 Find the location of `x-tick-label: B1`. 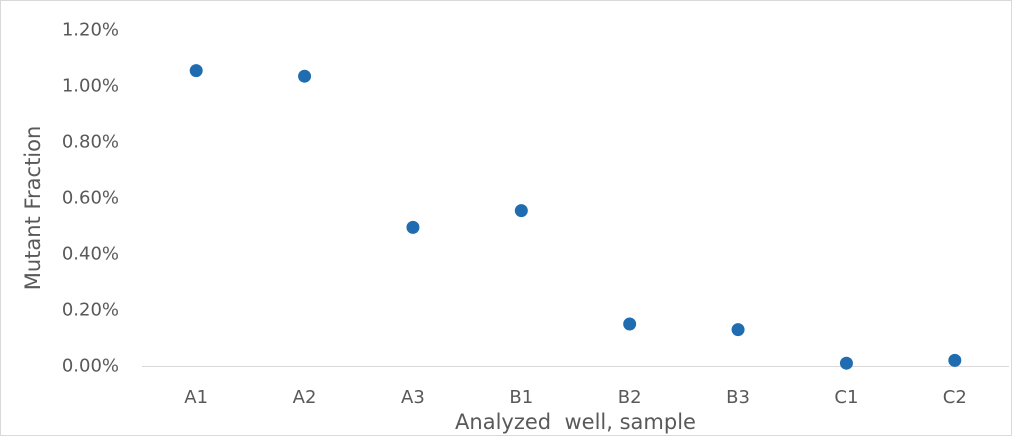

x-tick-label: B1 is located at coordinates (521, 397).